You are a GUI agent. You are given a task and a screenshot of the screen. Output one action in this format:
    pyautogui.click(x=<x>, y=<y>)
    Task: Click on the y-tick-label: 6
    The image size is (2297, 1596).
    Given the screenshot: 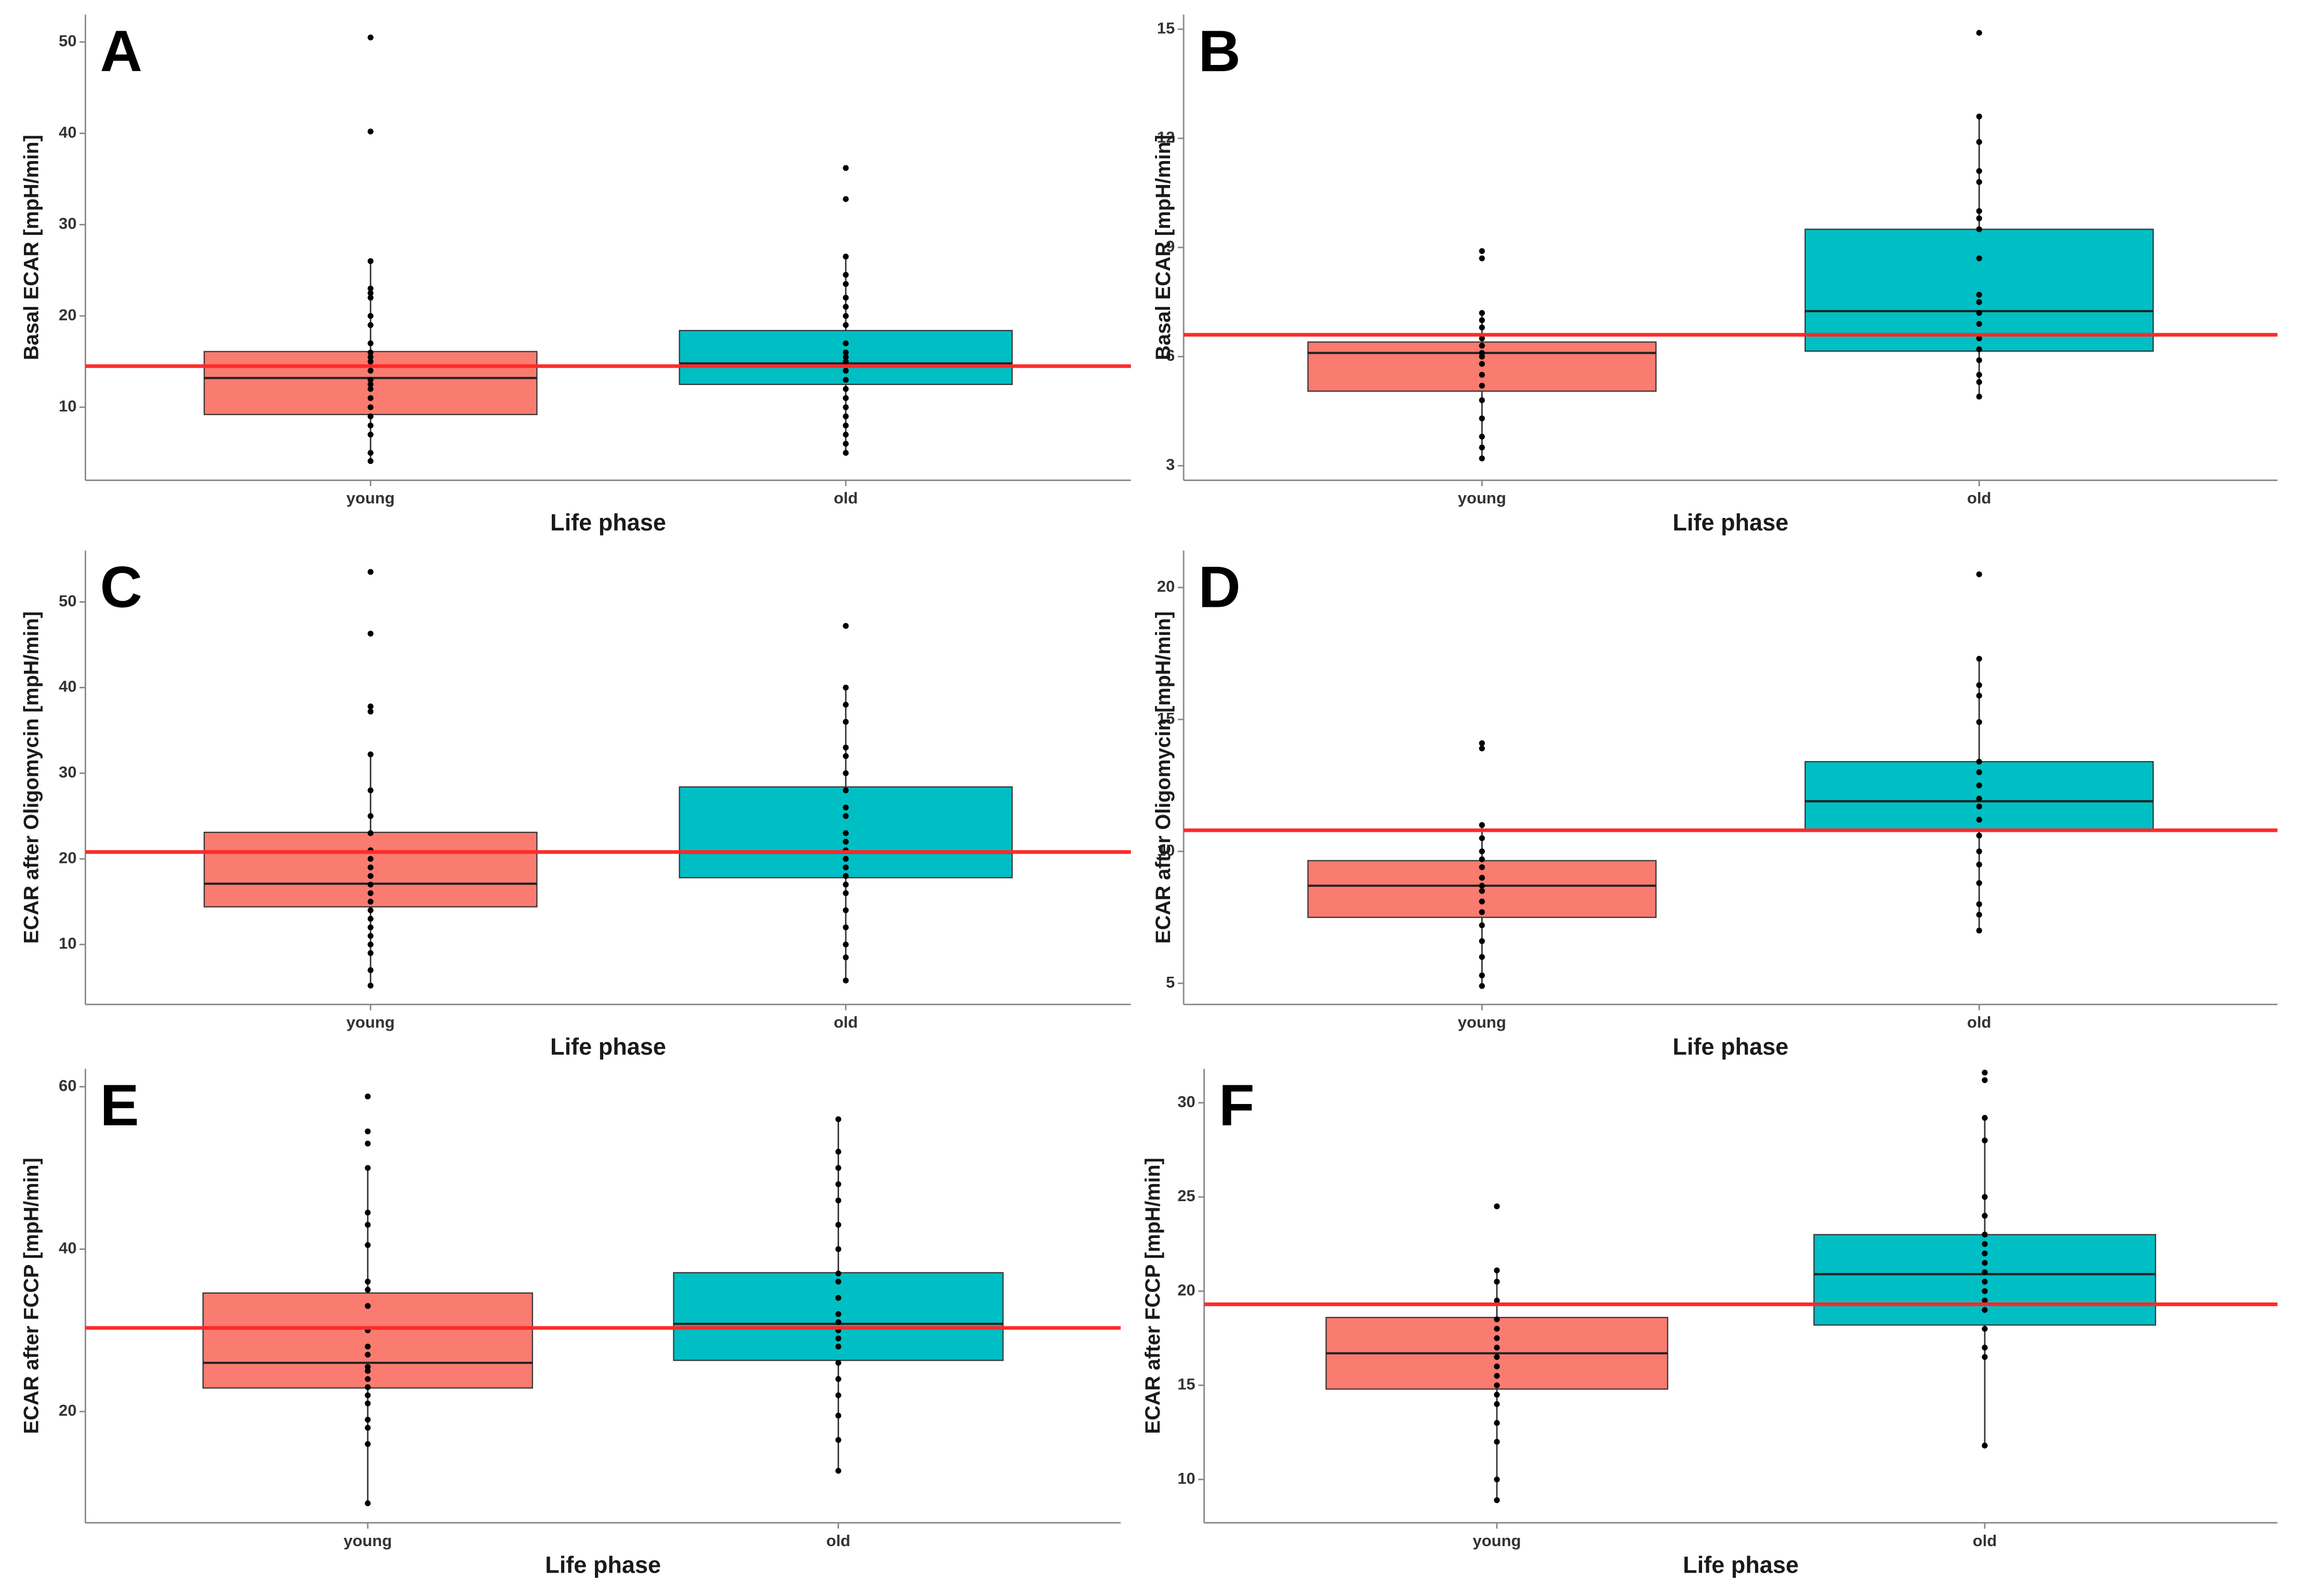 What is the action you would take?
    pyautogui.click(x=1171, y=356)
    